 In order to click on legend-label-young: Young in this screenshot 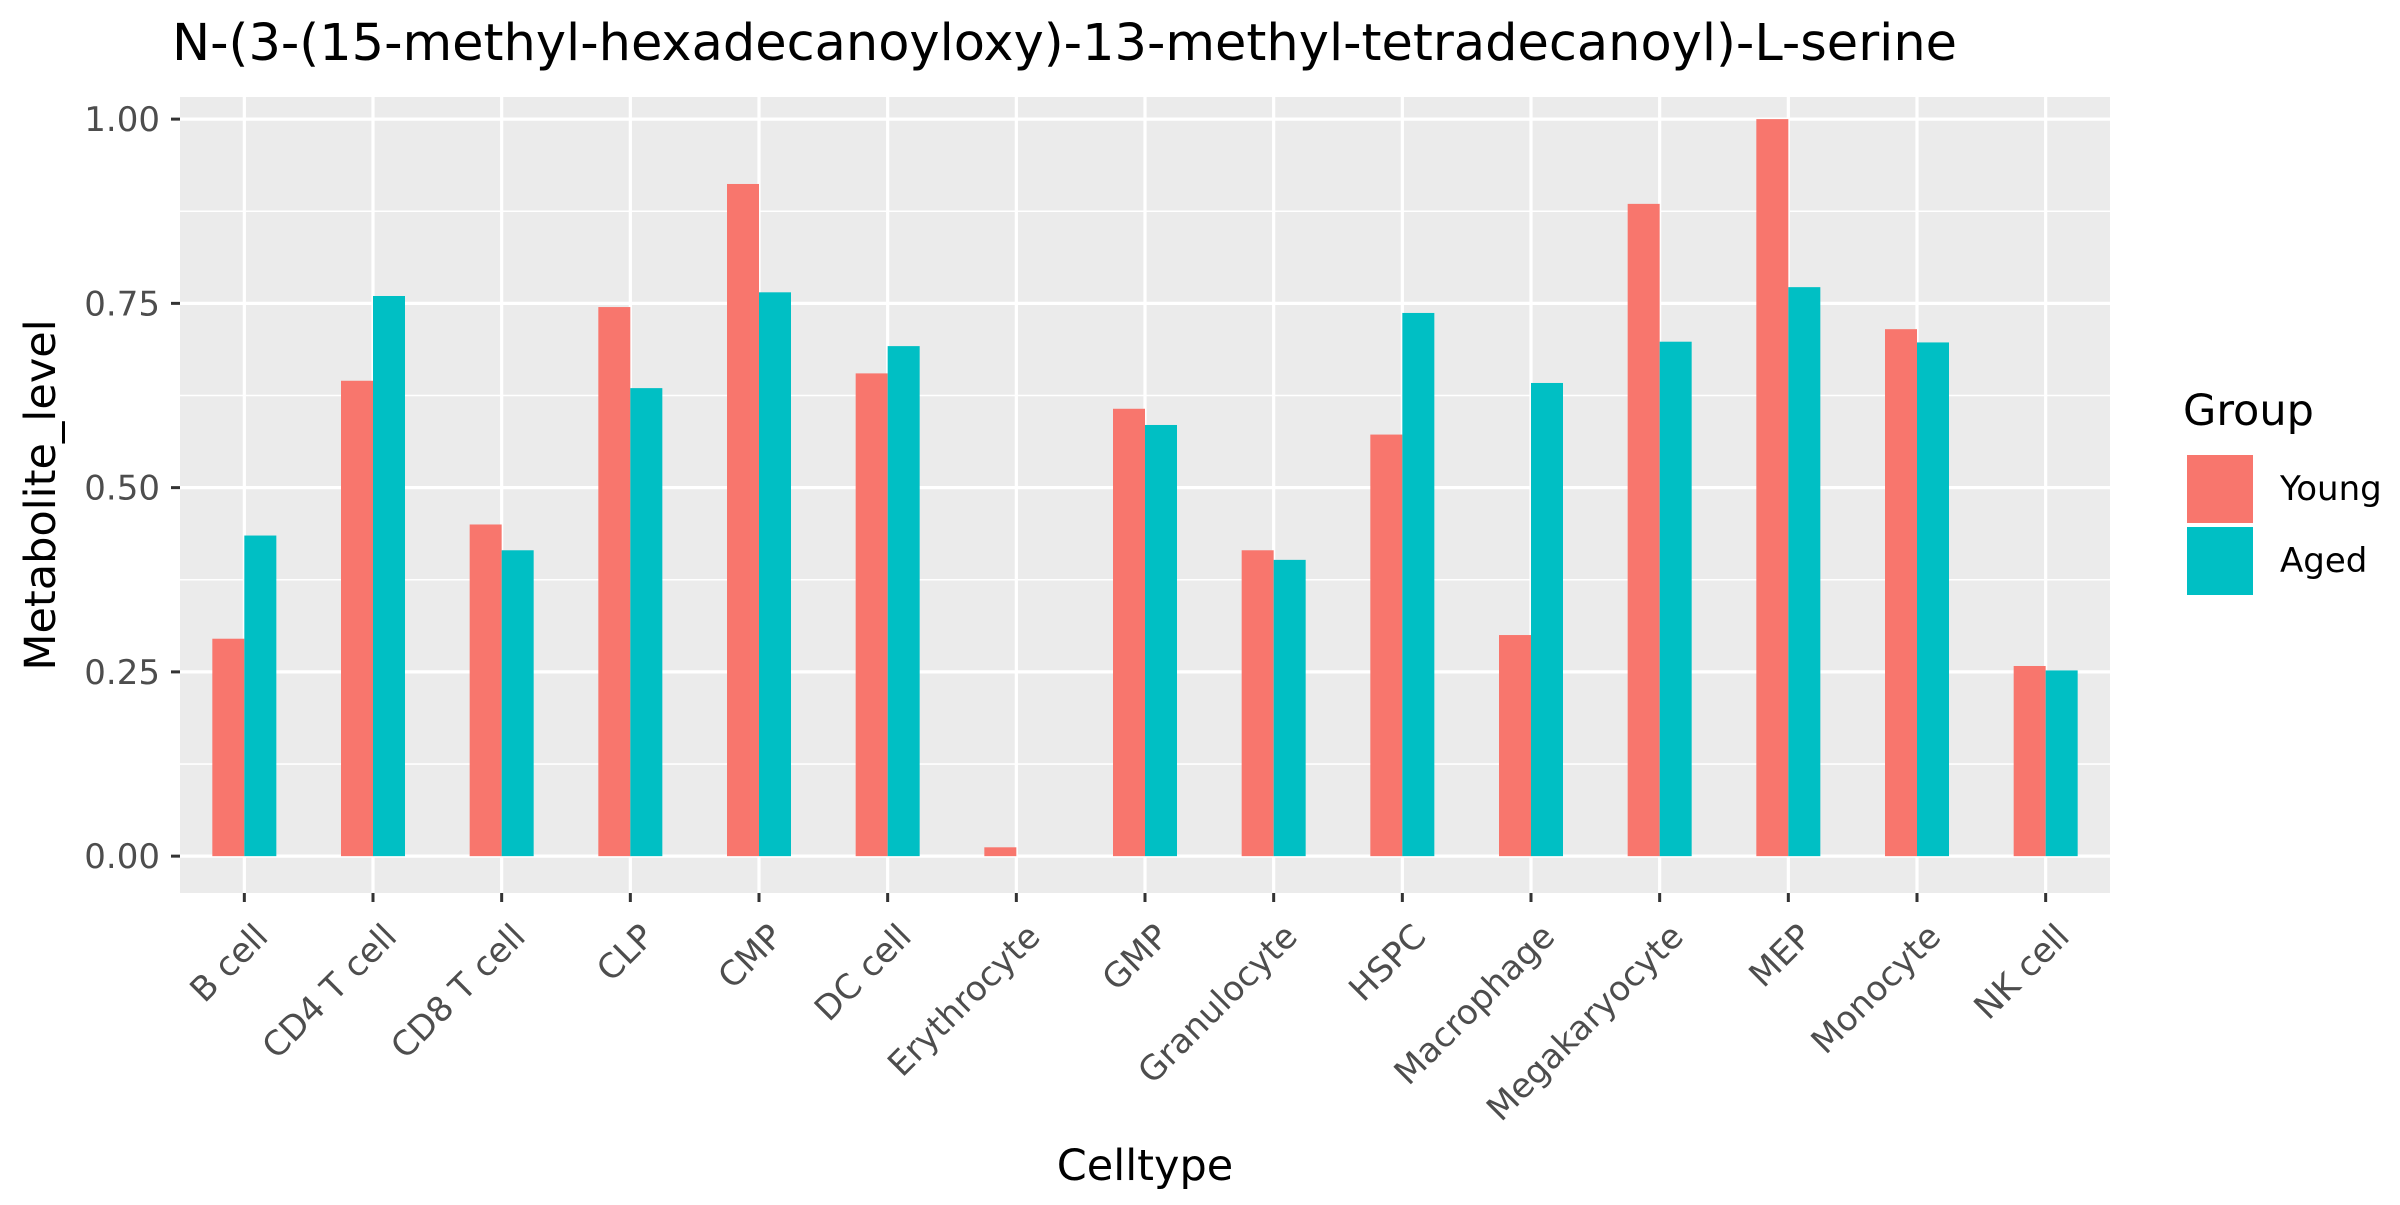, I will do `click(2330, 489)`.